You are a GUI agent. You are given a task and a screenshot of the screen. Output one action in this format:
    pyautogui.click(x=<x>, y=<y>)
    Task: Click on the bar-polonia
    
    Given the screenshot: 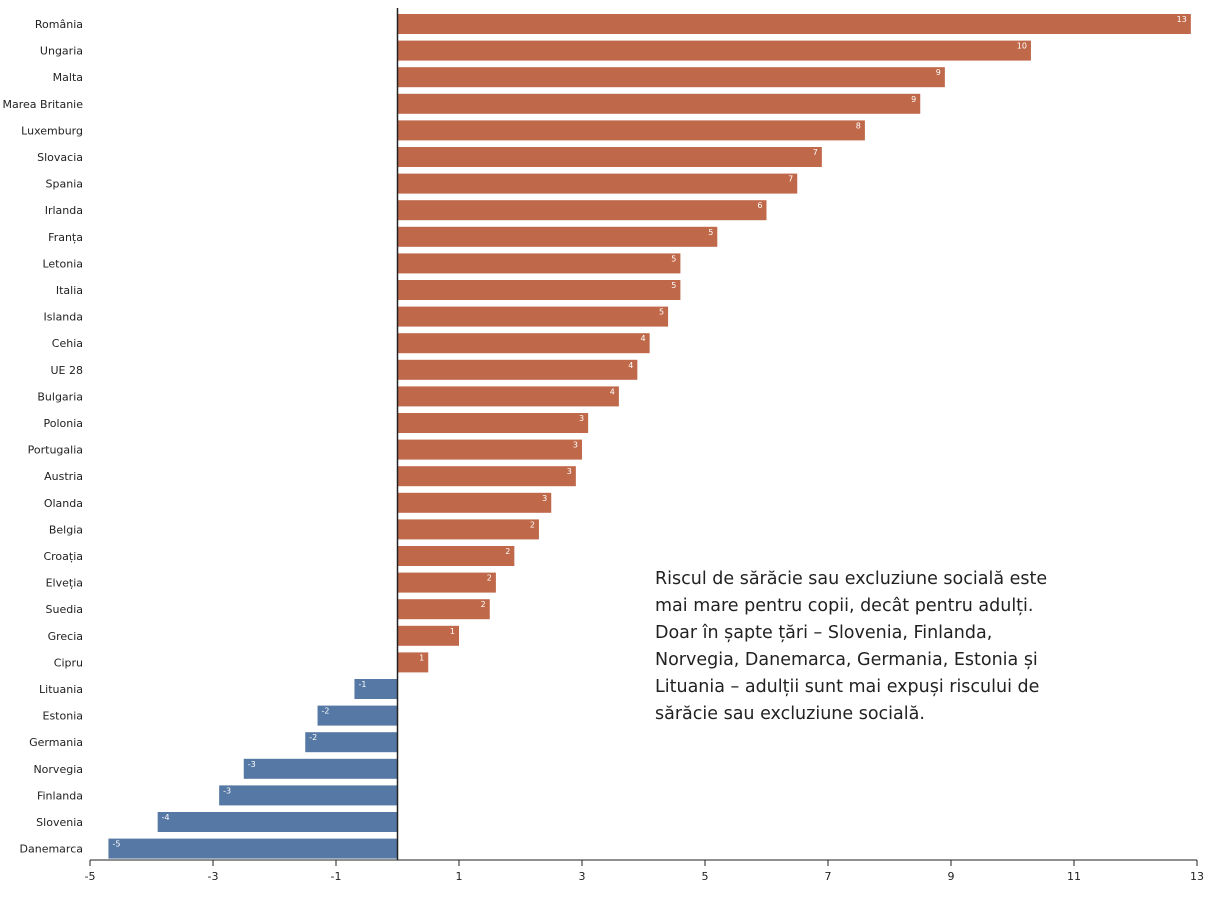 What is the action you would take?
    pyautogui.click(x=493, y=423)
    